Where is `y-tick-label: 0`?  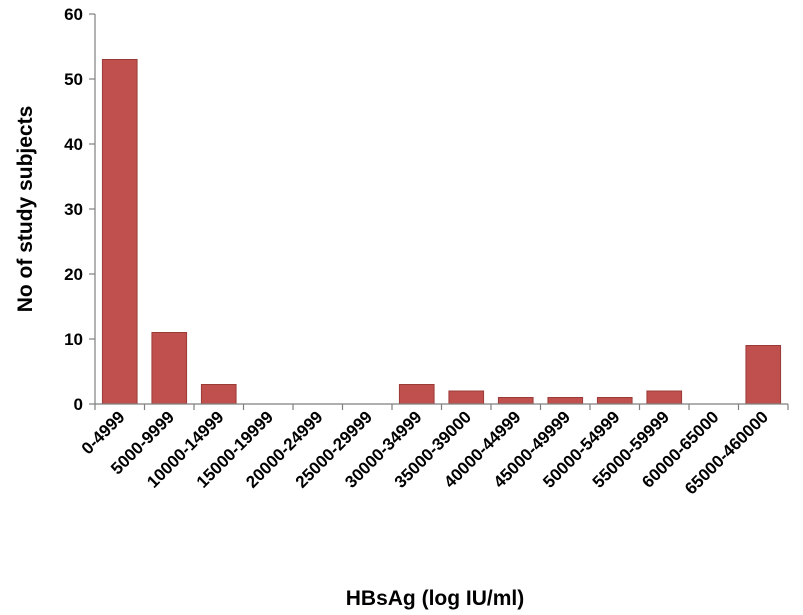 y-tick-label: 0 is located at coordinates (78, 404).